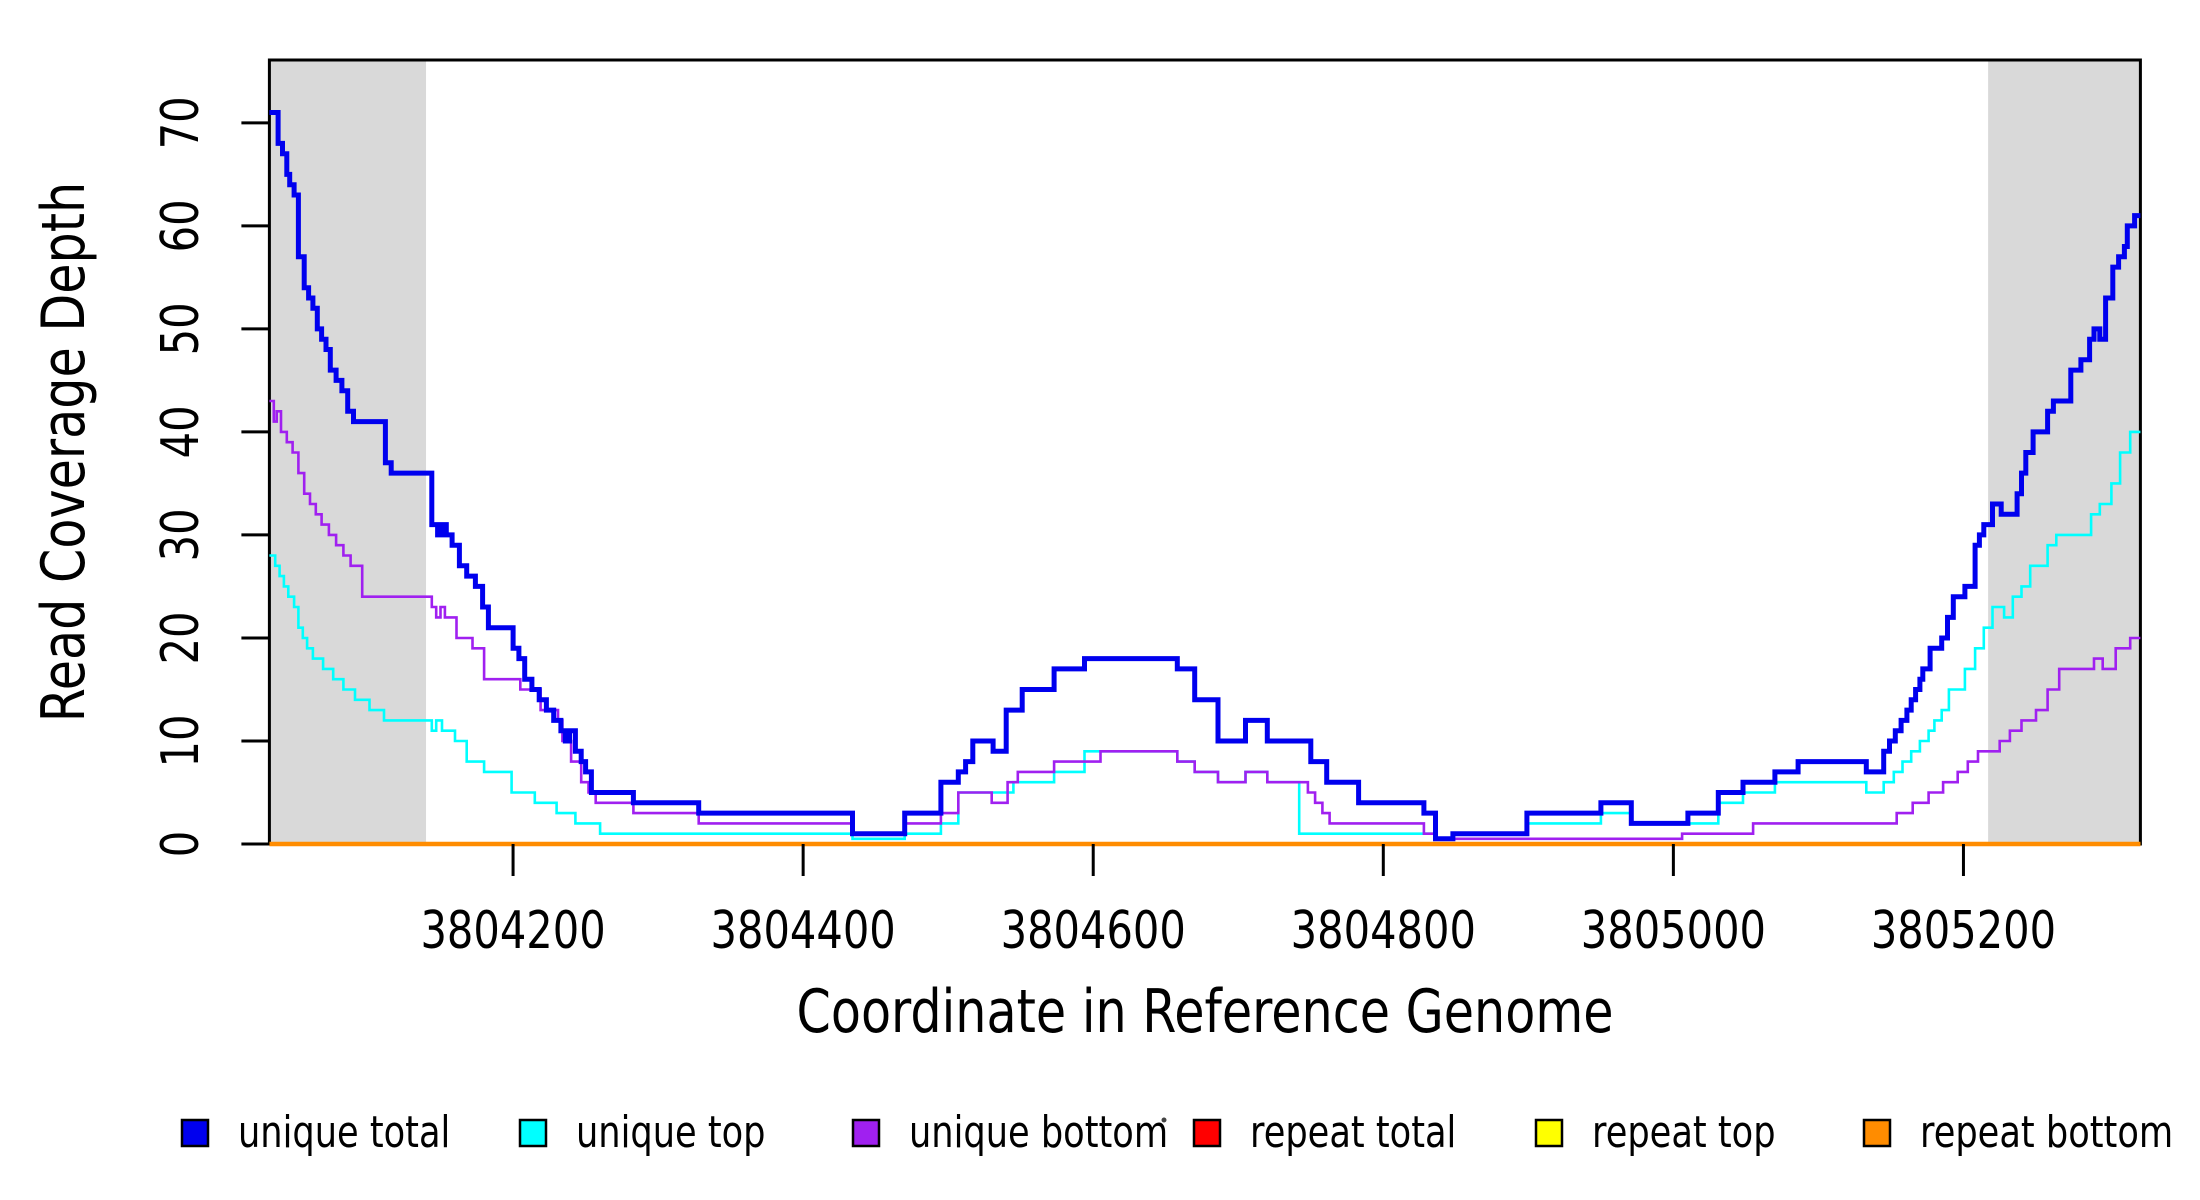 The width and height of the screenshot is (2200, 1200). Describe the element at coordinates (1038, 1132) in the screenshot. I see `legend-label: unique bottom` at that location.